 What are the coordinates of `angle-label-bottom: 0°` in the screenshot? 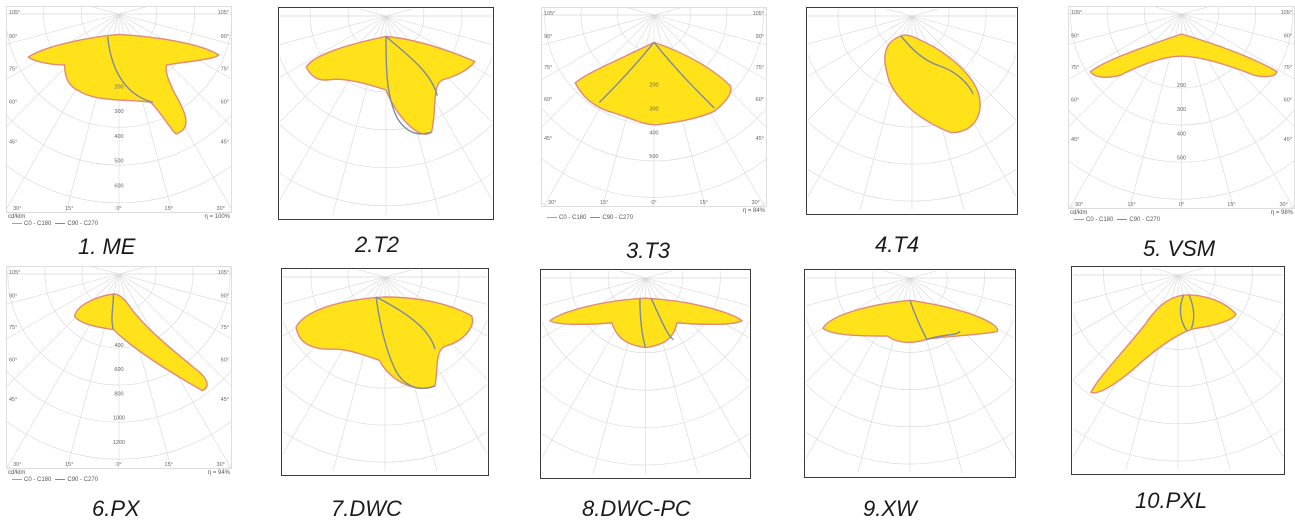 It's located at (653, 203).